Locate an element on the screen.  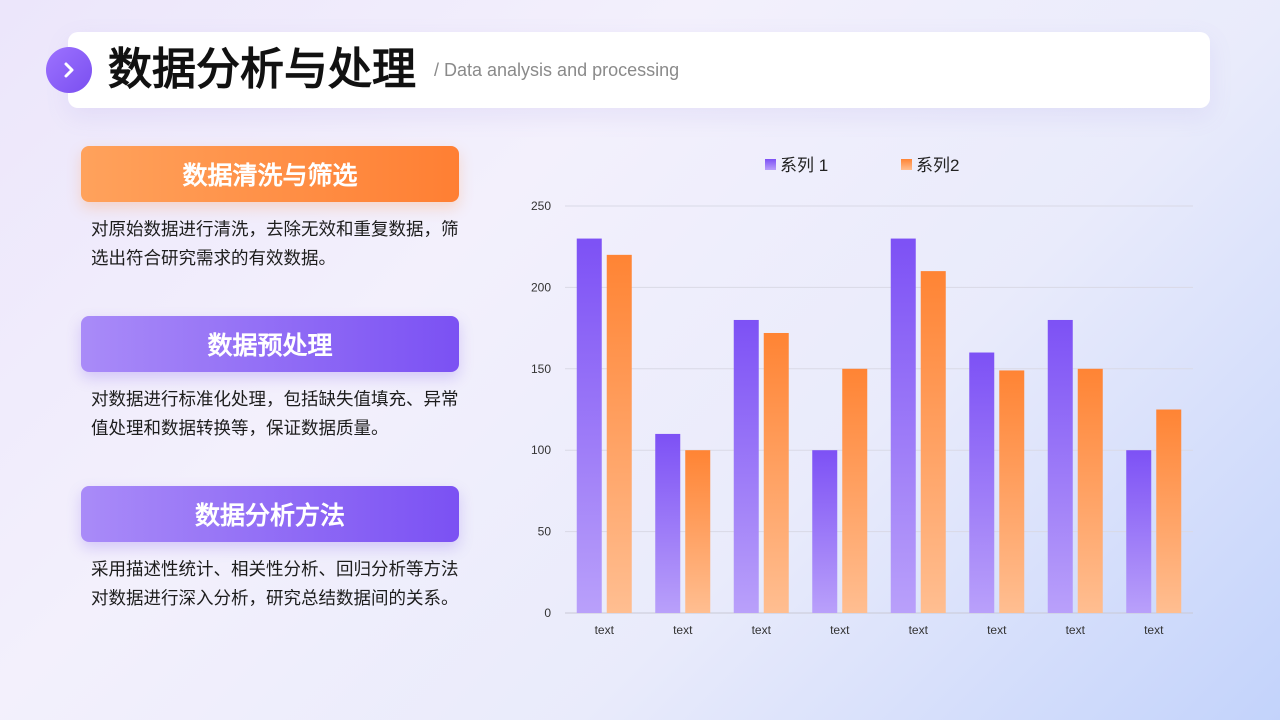
section-body-preprocessing: 对数据进行标准化处理，包括缺失值填充、异常值处理和数据转换等，保证数据质量。 is located at coordinates (275, 414).